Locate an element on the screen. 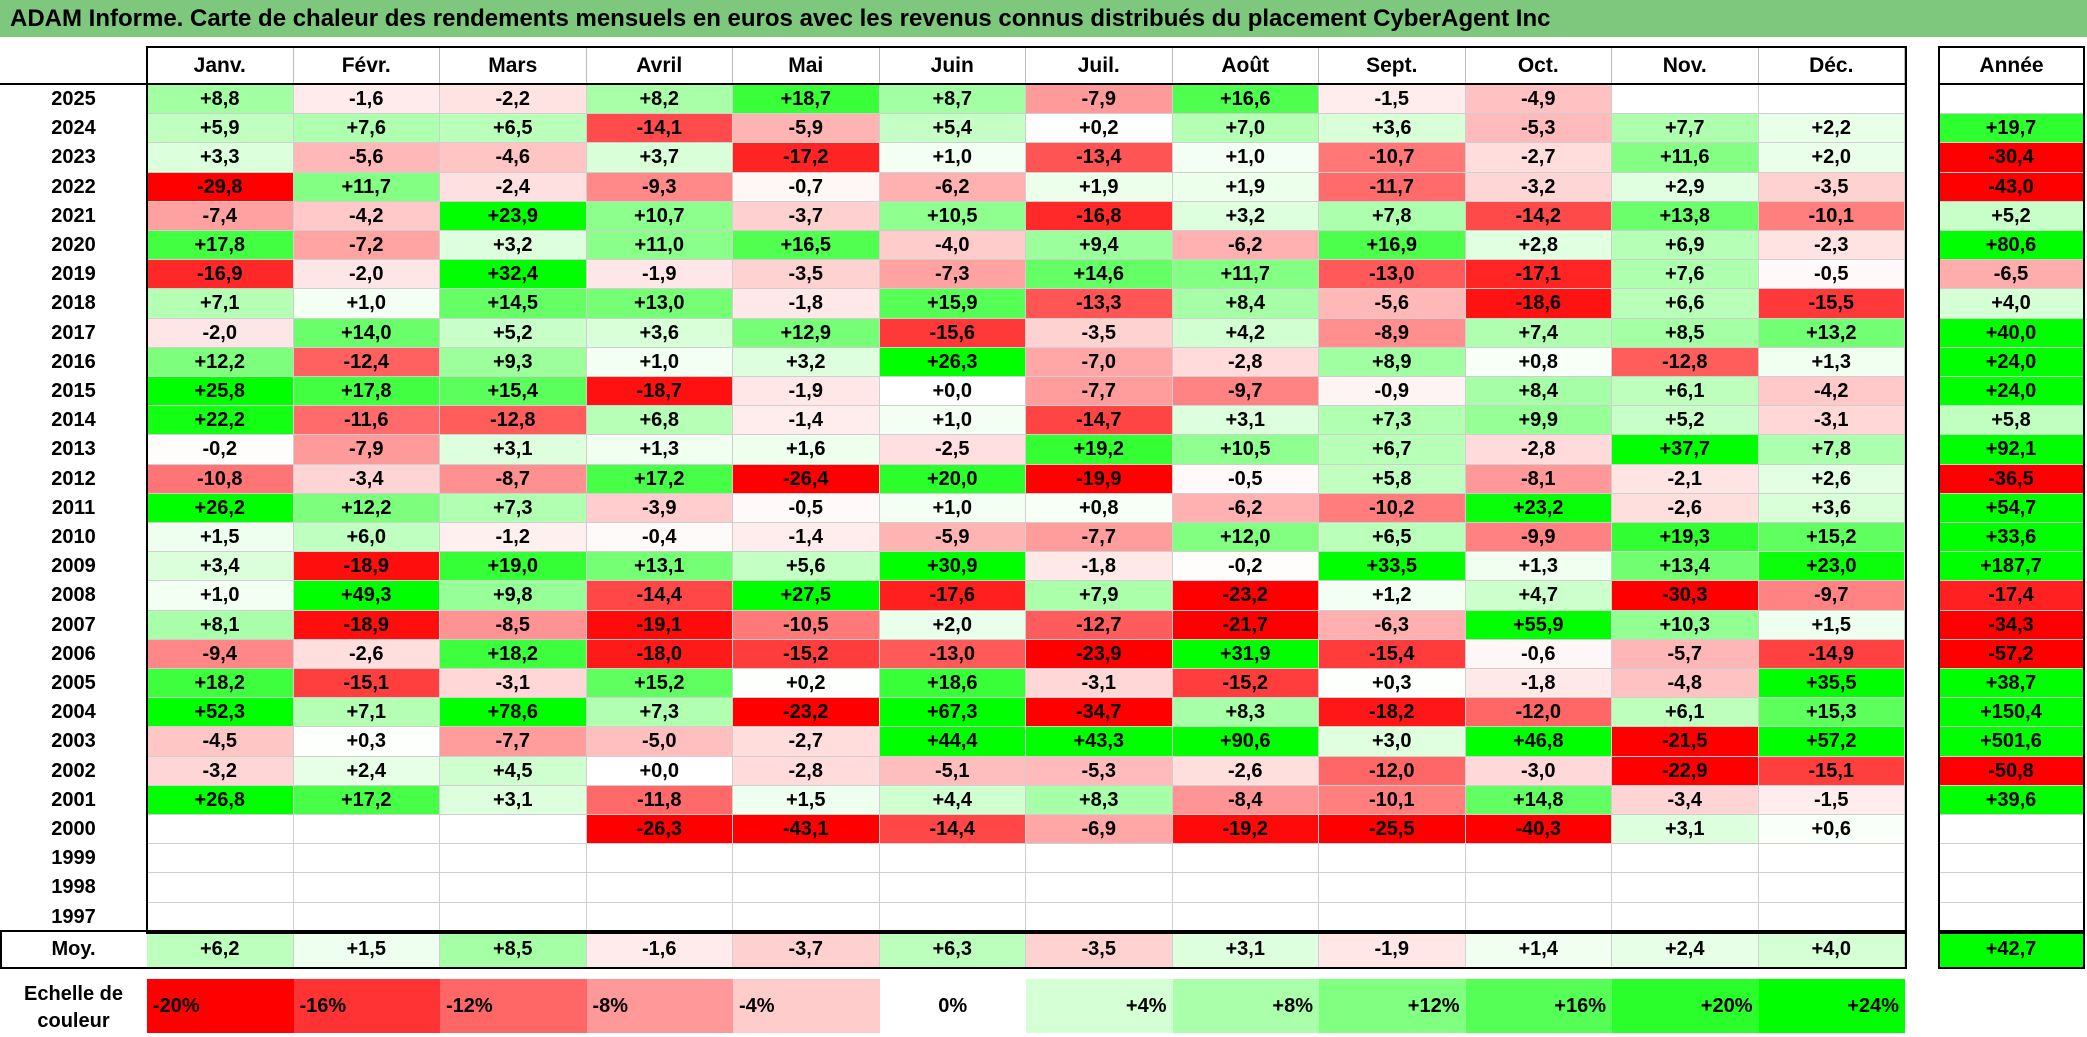 The image size is (2087, 1037). annual-cell: +24,0 is located at coordinates (2011, 392).